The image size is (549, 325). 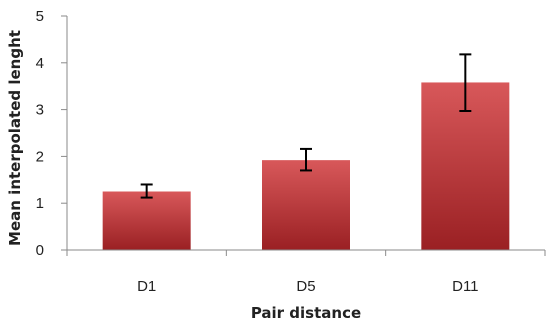 I want to click on y-tick-label: 5, so click(x=40, y=16).